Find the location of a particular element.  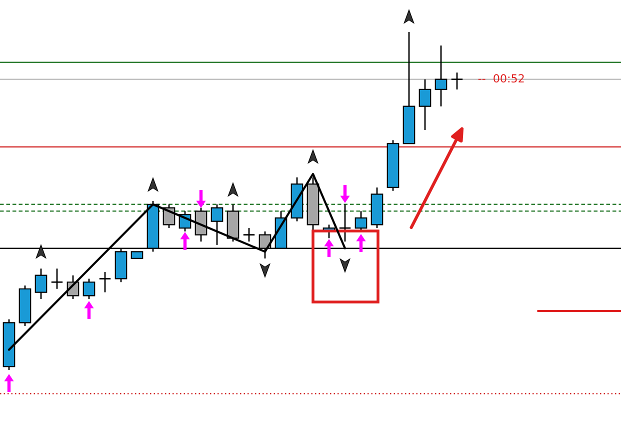

text: -- 00:52 is located at coordinates (501, 78).